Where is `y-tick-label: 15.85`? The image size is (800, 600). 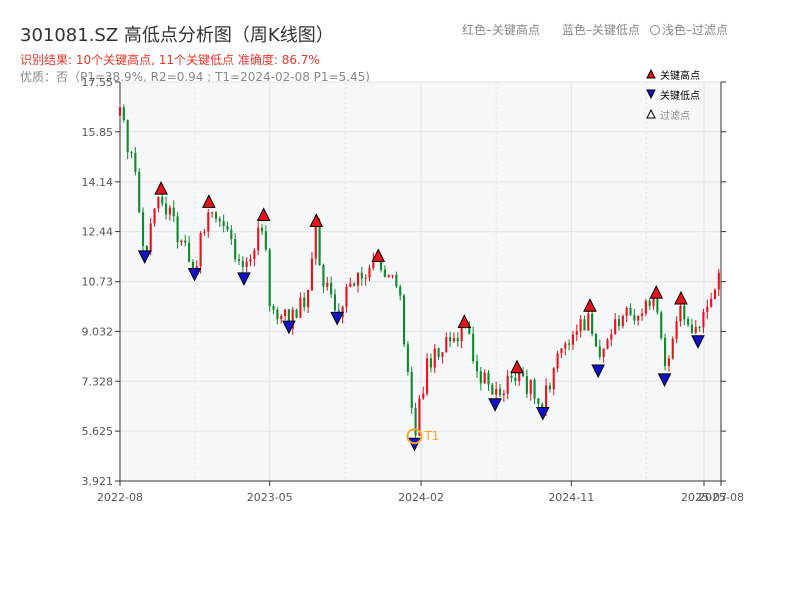
y-tick-label: 15.85 is located at coordinates (98, 132).